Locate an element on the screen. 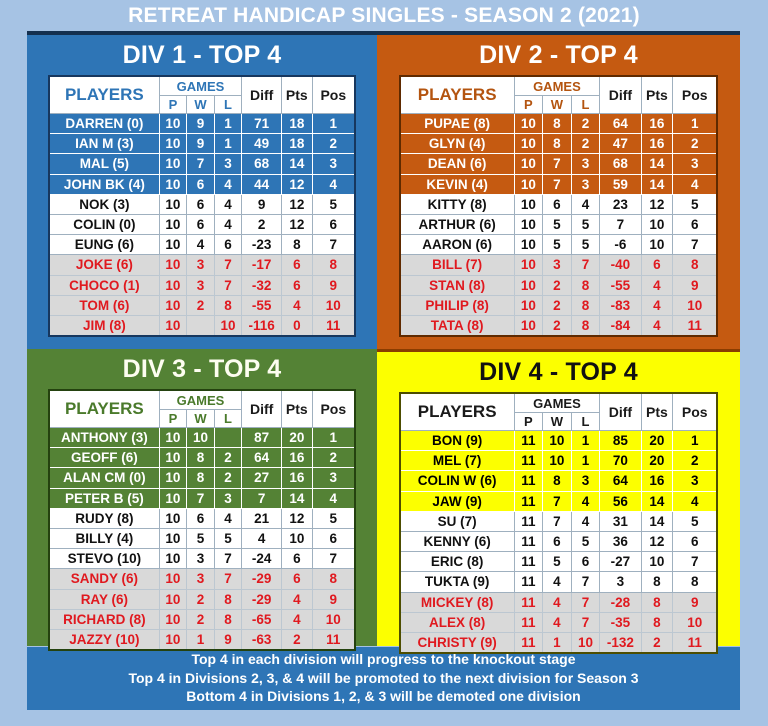 The height and width of the screenshot is (726, 768). table-row: DARREN (0) 10 9 1 71 18 1 is located at coordinates (202, 123).